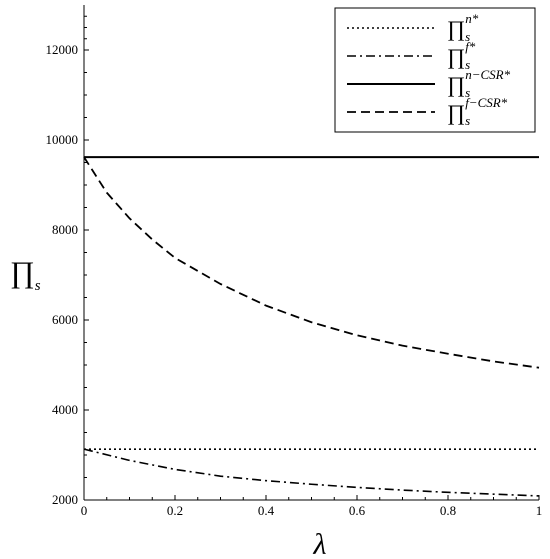 The height and width of the screenshot is (559, 550). I want to click on y-tick-label: 6000, so click(65, 319).